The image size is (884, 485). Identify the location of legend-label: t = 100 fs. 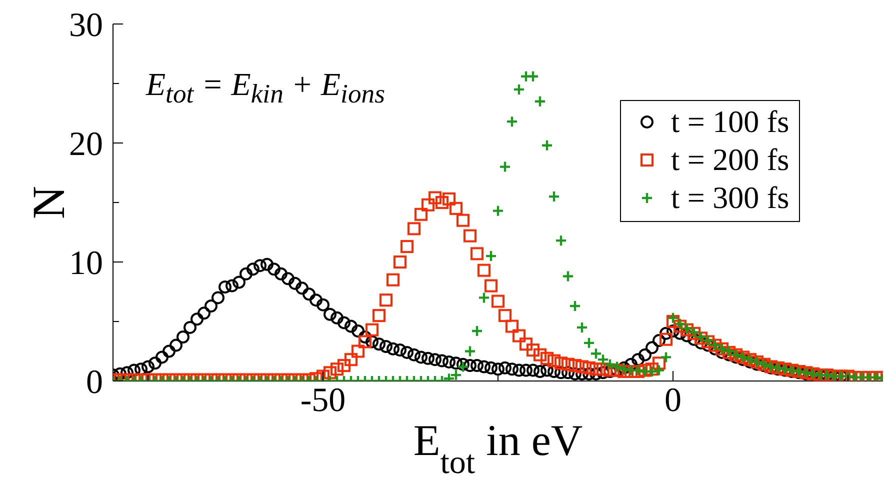
(730, 122).